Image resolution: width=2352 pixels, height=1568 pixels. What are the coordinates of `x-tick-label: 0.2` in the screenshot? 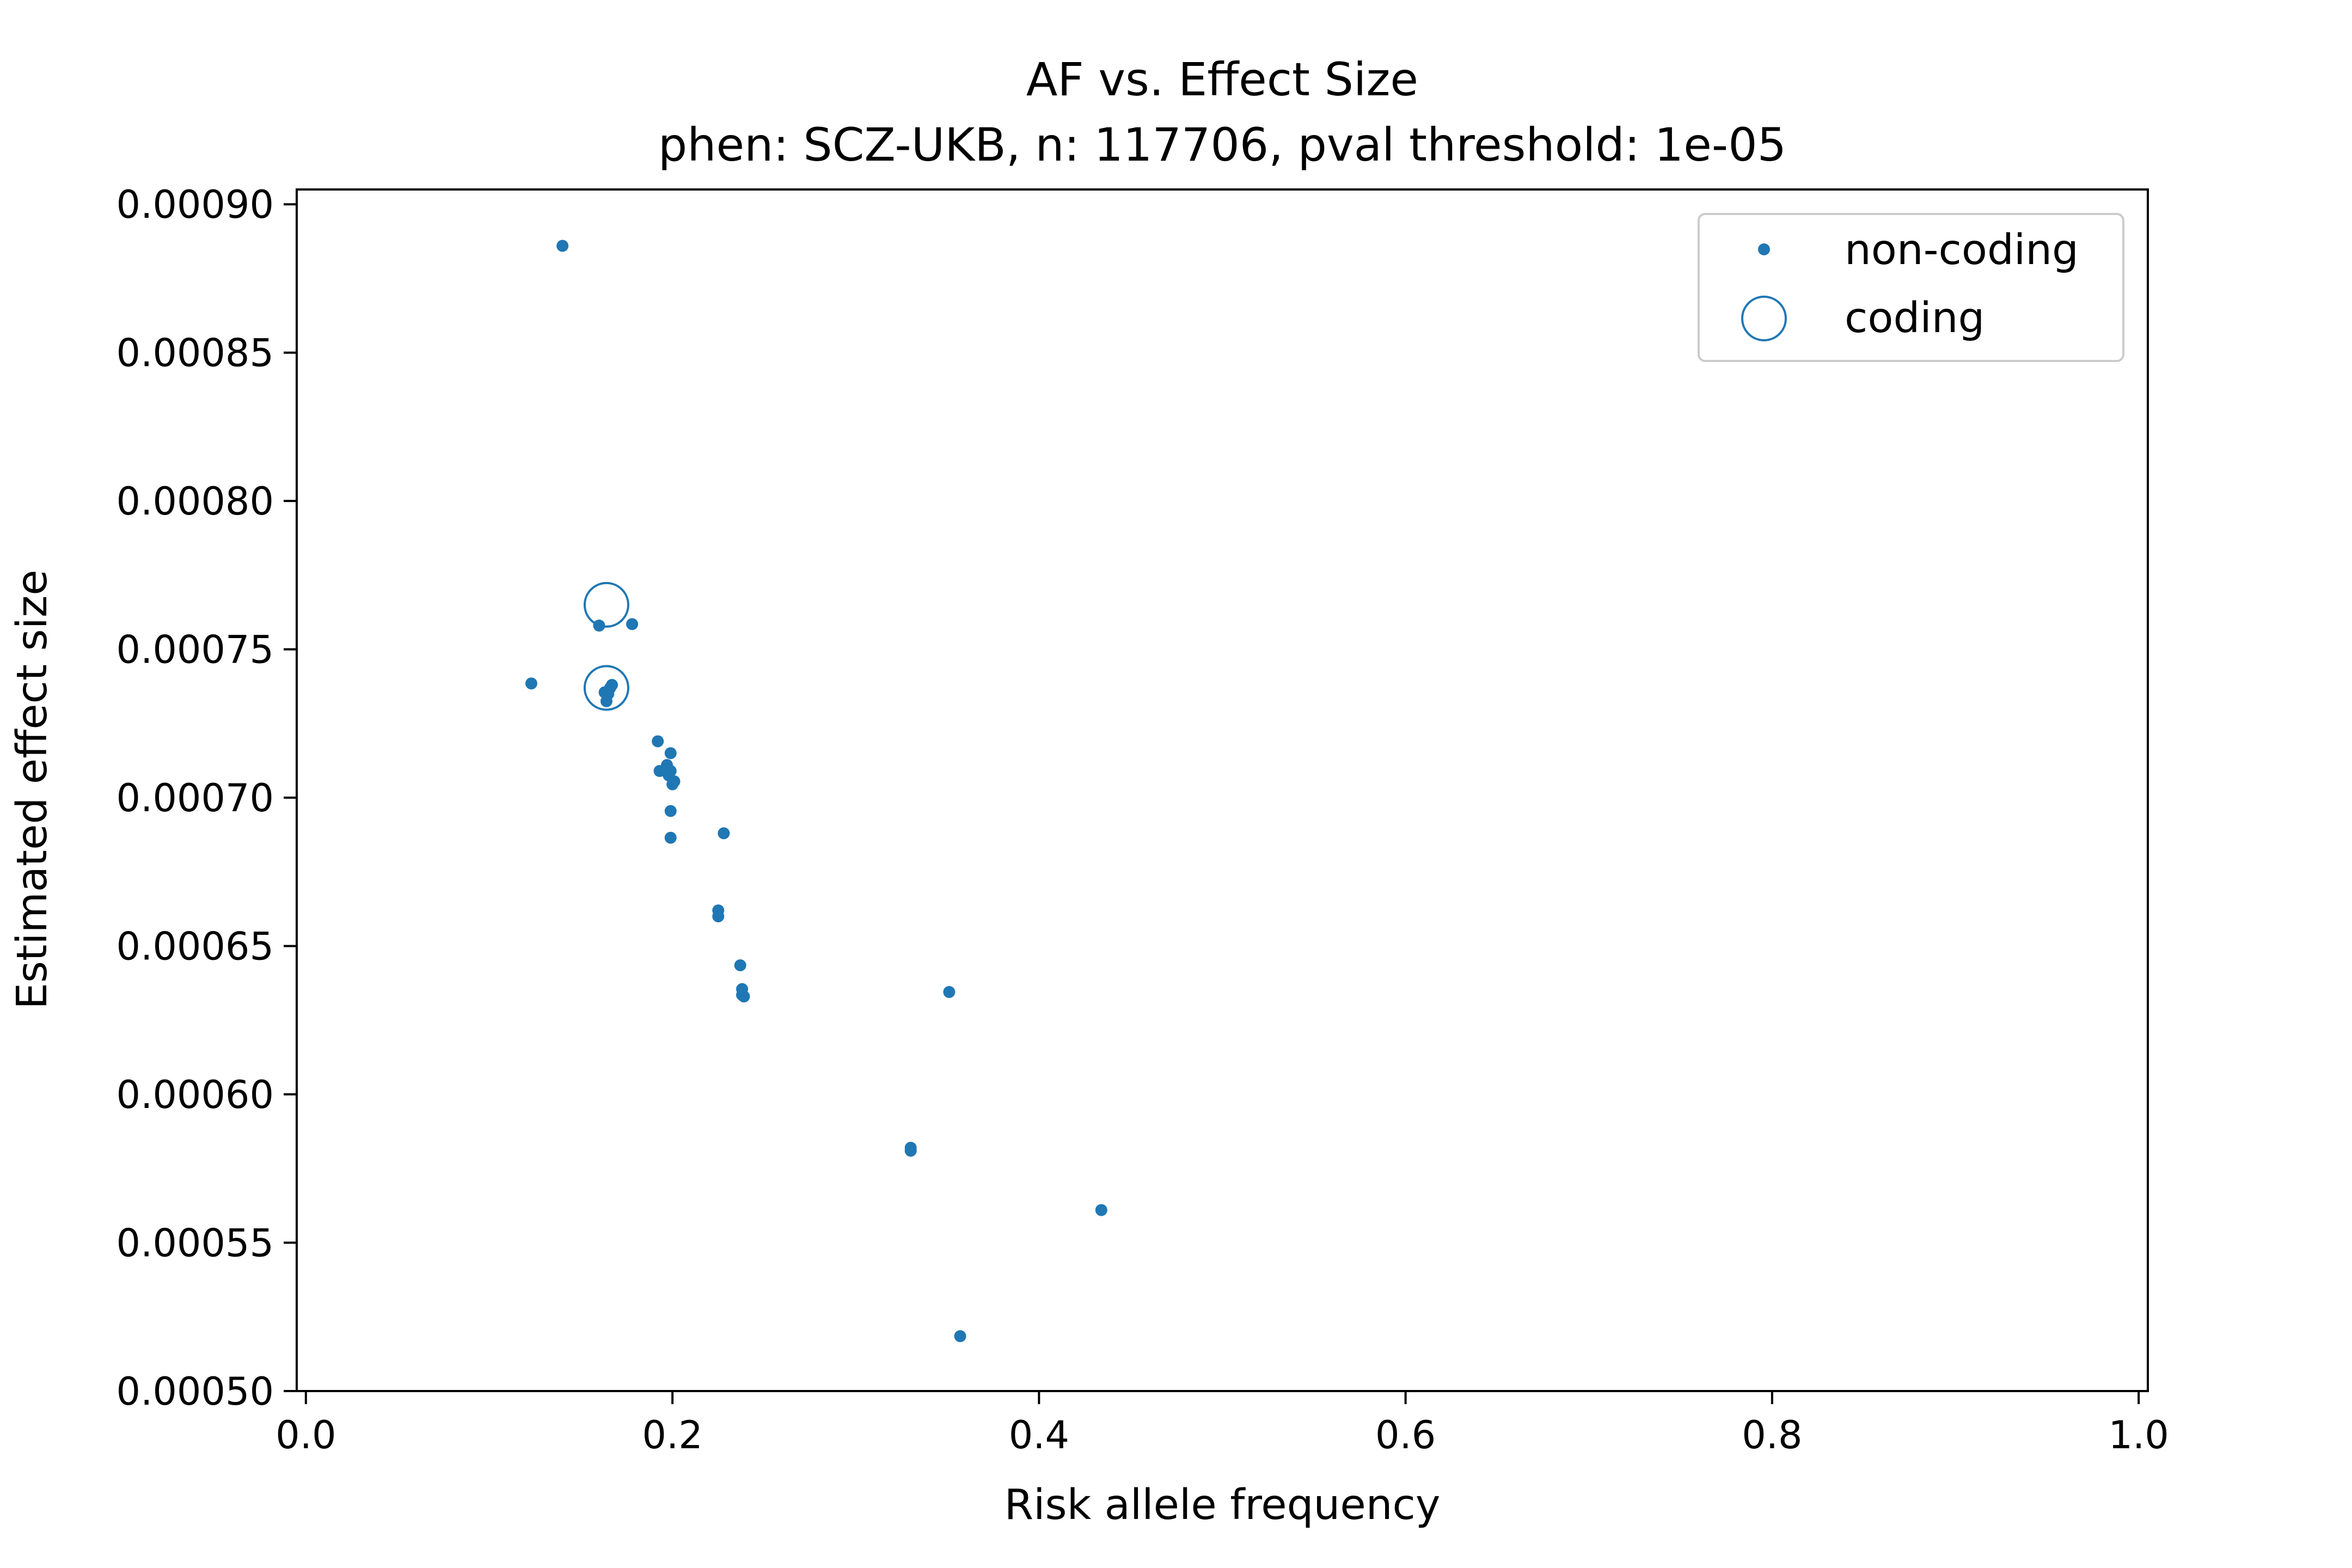 It's located at (672, 1435).